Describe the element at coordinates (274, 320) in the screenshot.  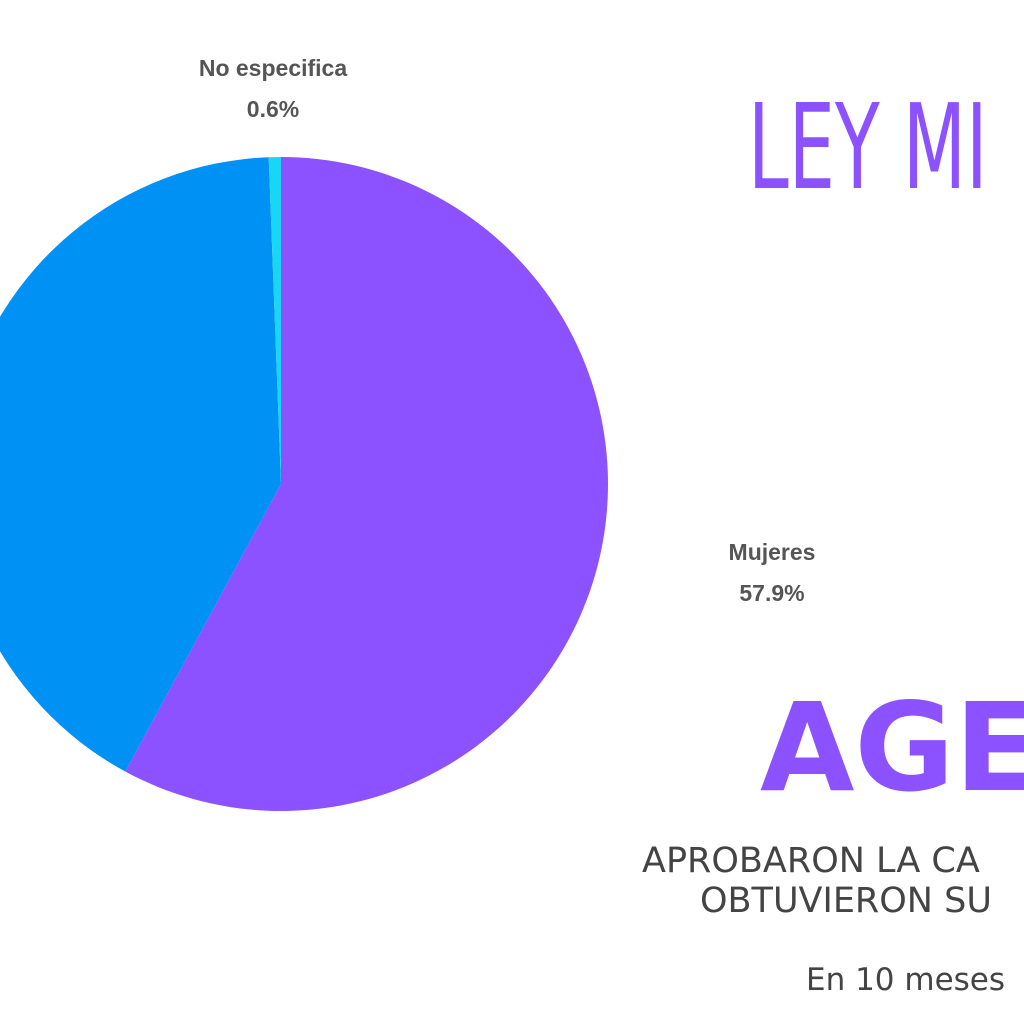
I see `pie-slice` at that location.